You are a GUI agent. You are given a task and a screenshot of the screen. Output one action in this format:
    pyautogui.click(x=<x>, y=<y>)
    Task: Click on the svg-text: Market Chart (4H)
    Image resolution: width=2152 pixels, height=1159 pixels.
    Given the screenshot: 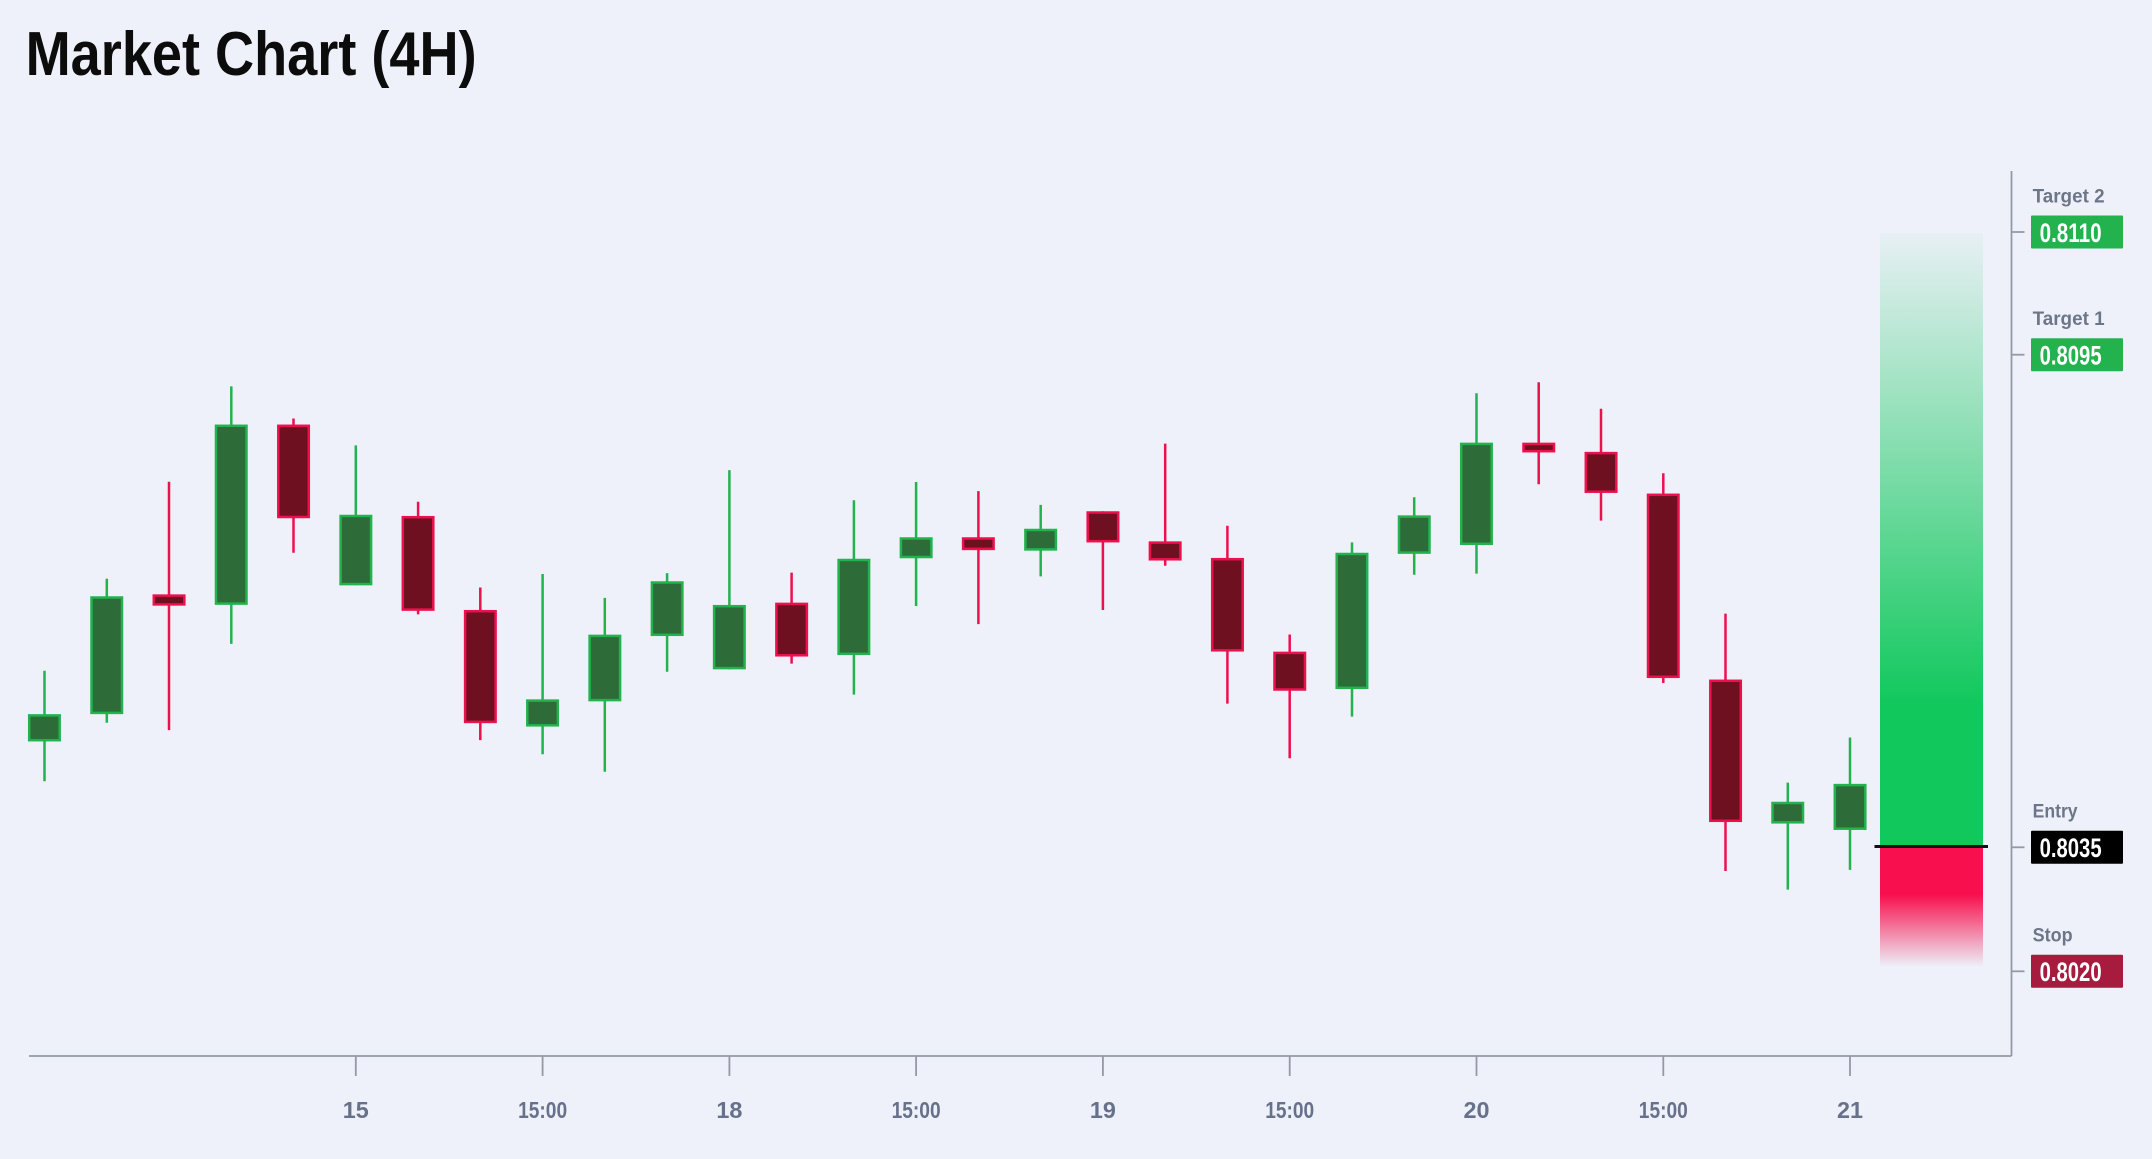 What is the action you would take?
    pyautogui.click(x=251, y=59)
    